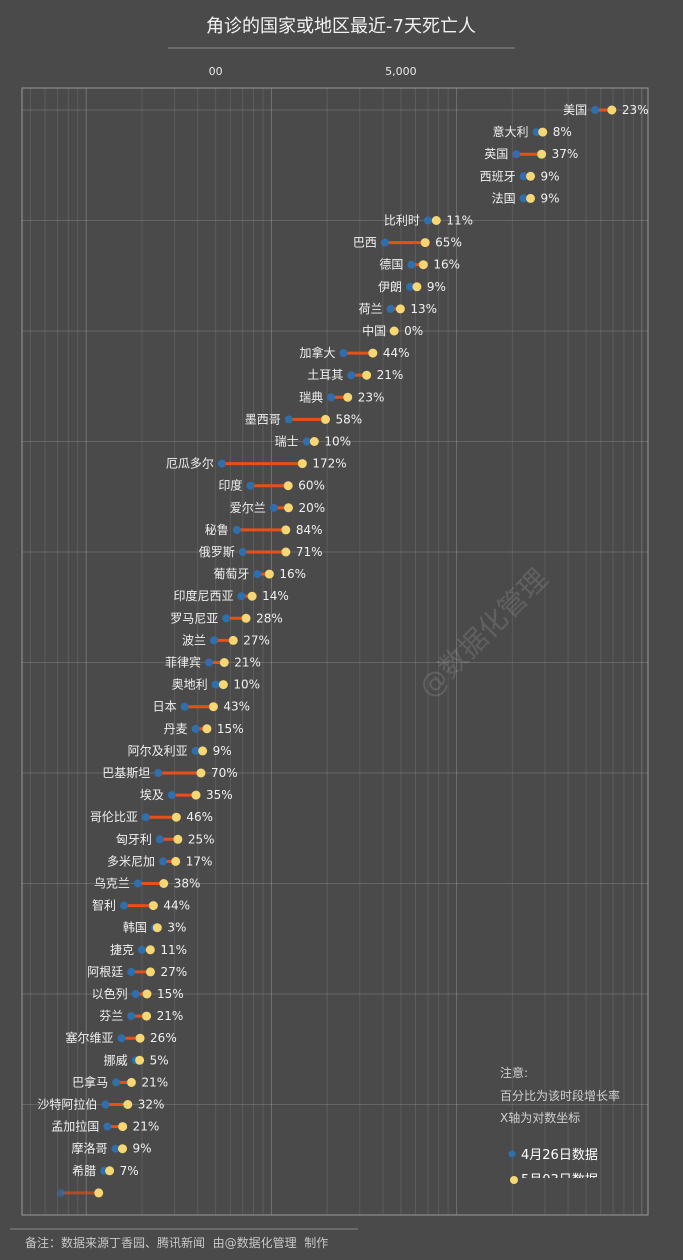 The height and width of the screenshot is (1260, 683). Describe the element at coordinates (423, 309) in the screenshot. I see `growth-label: 13%` at that location.